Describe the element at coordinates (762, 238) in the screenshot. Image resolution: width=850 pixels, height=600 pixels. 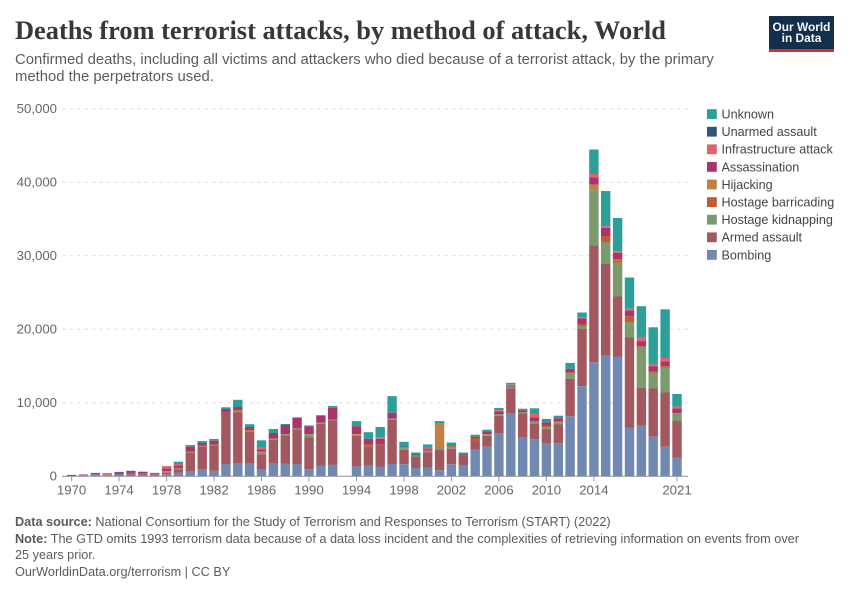
I see `svg-text: Armed assault` at that location.